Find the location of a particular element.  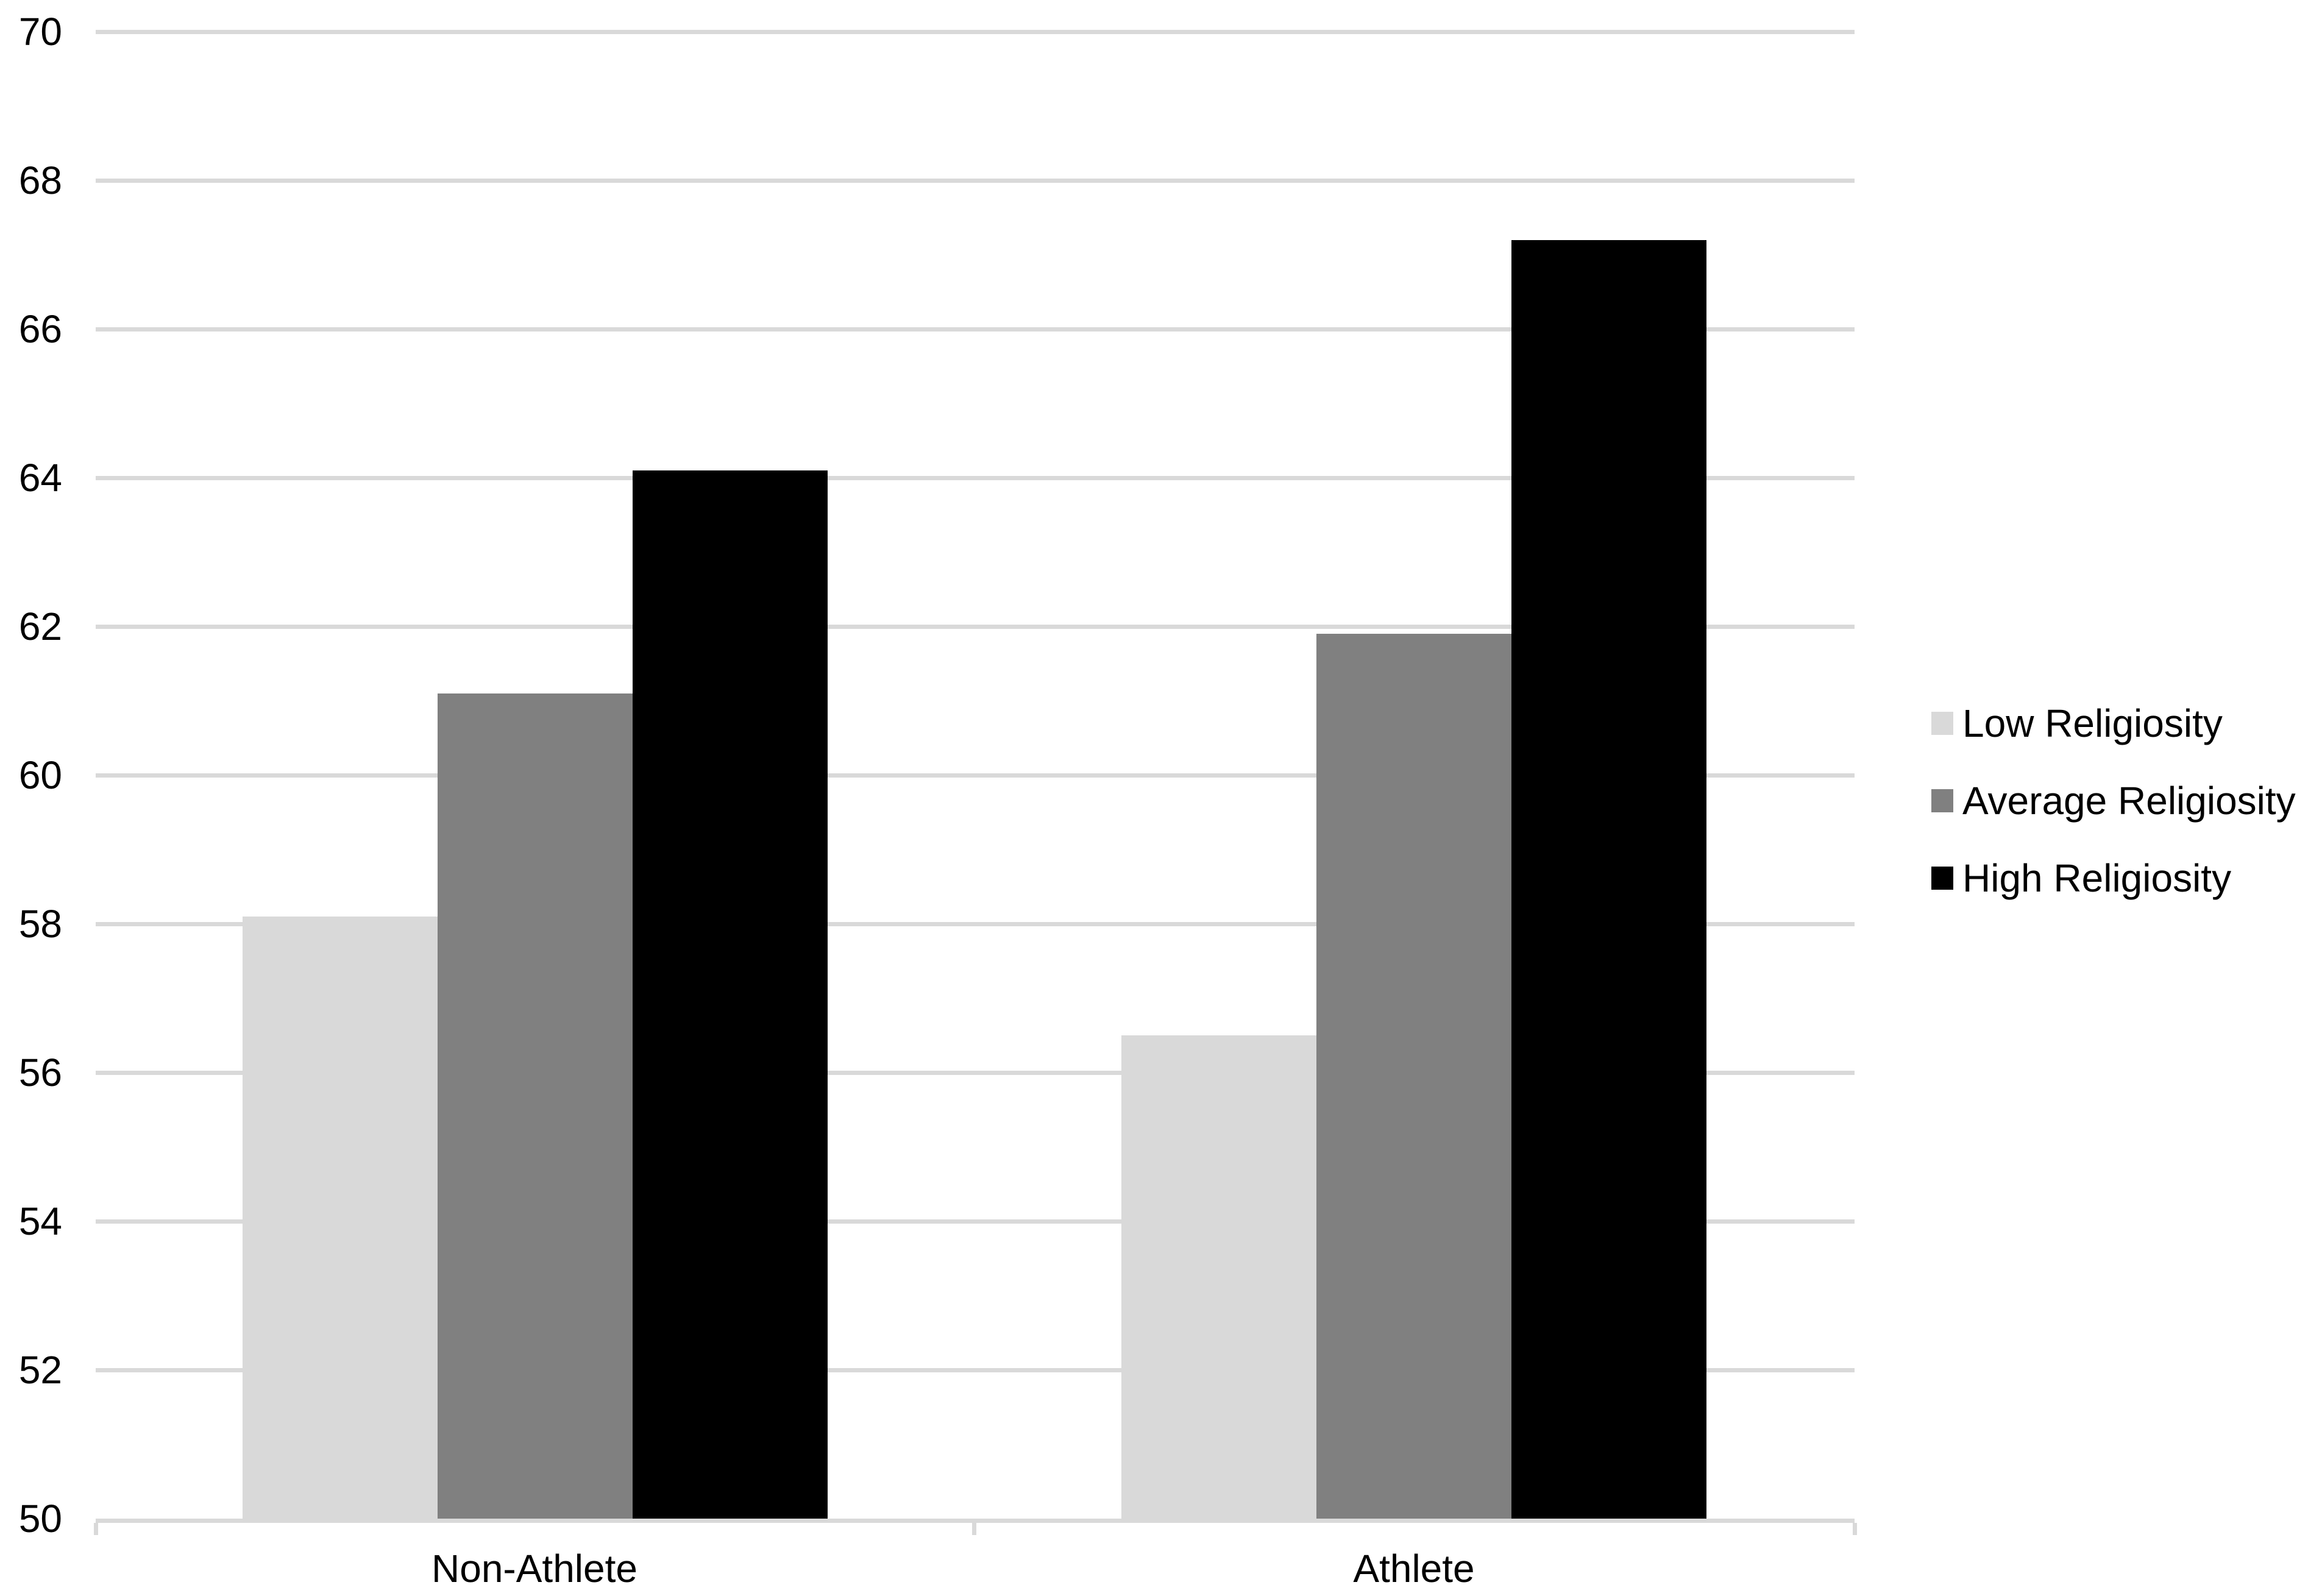

legend-item-high-religiosity: High Religiosity is located at coordinates (2081, 878).